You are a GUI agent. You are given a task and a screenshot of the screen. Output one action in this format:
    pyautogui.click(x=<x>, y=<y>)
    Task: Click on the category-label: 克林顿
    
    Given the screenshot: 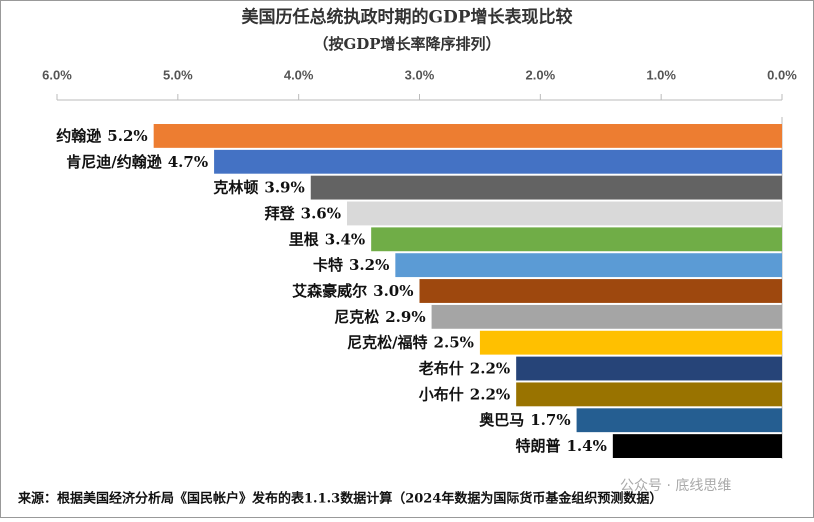 What is the action you would take?
    pyautogui.click(x=235, y=188)
    